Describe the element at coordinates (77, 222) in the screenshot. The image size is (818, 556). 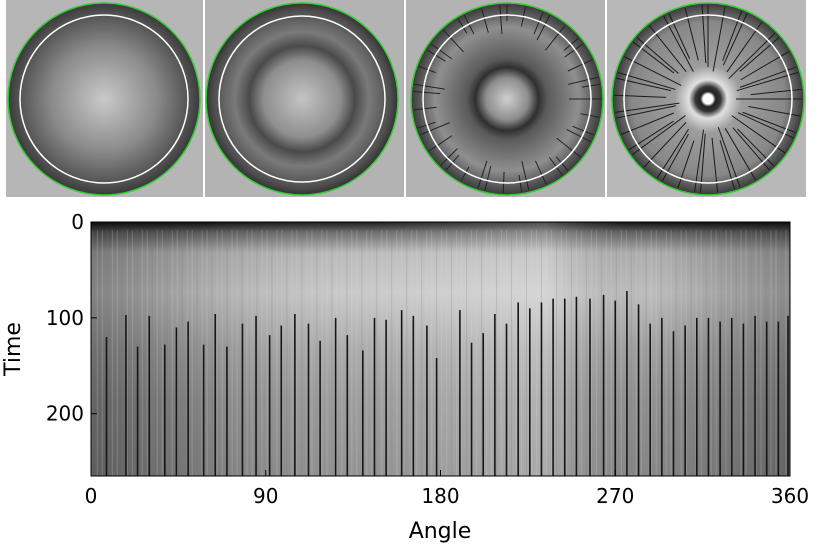
I see `y-tick-label: 0` at that location.